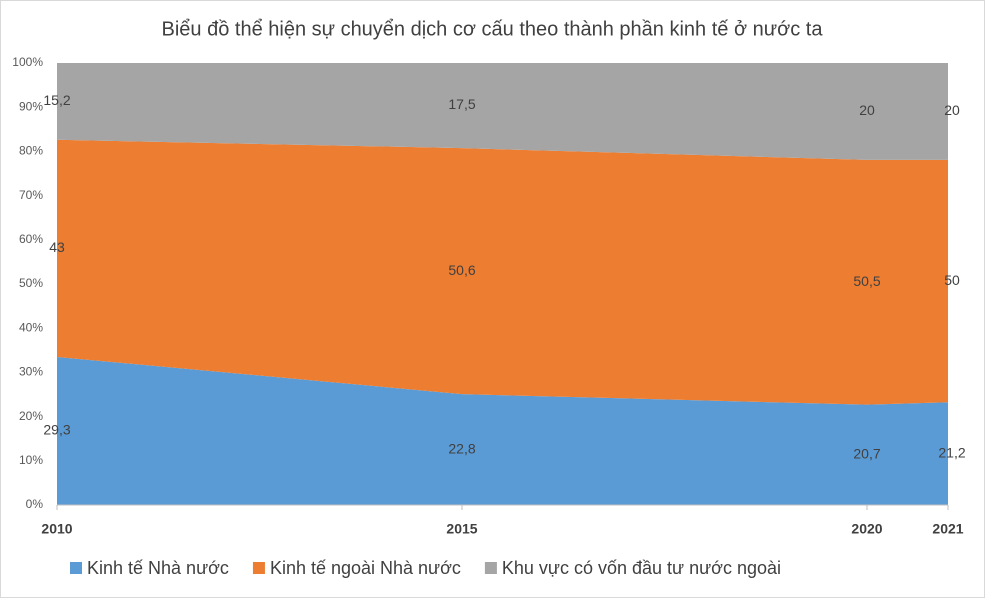 The height and width of the screenshot is (598, 985). What do you see at coordinates (31, 372) in the screenshot?
I see `y-tick-label: 30%` at bounding box center [31, 372].